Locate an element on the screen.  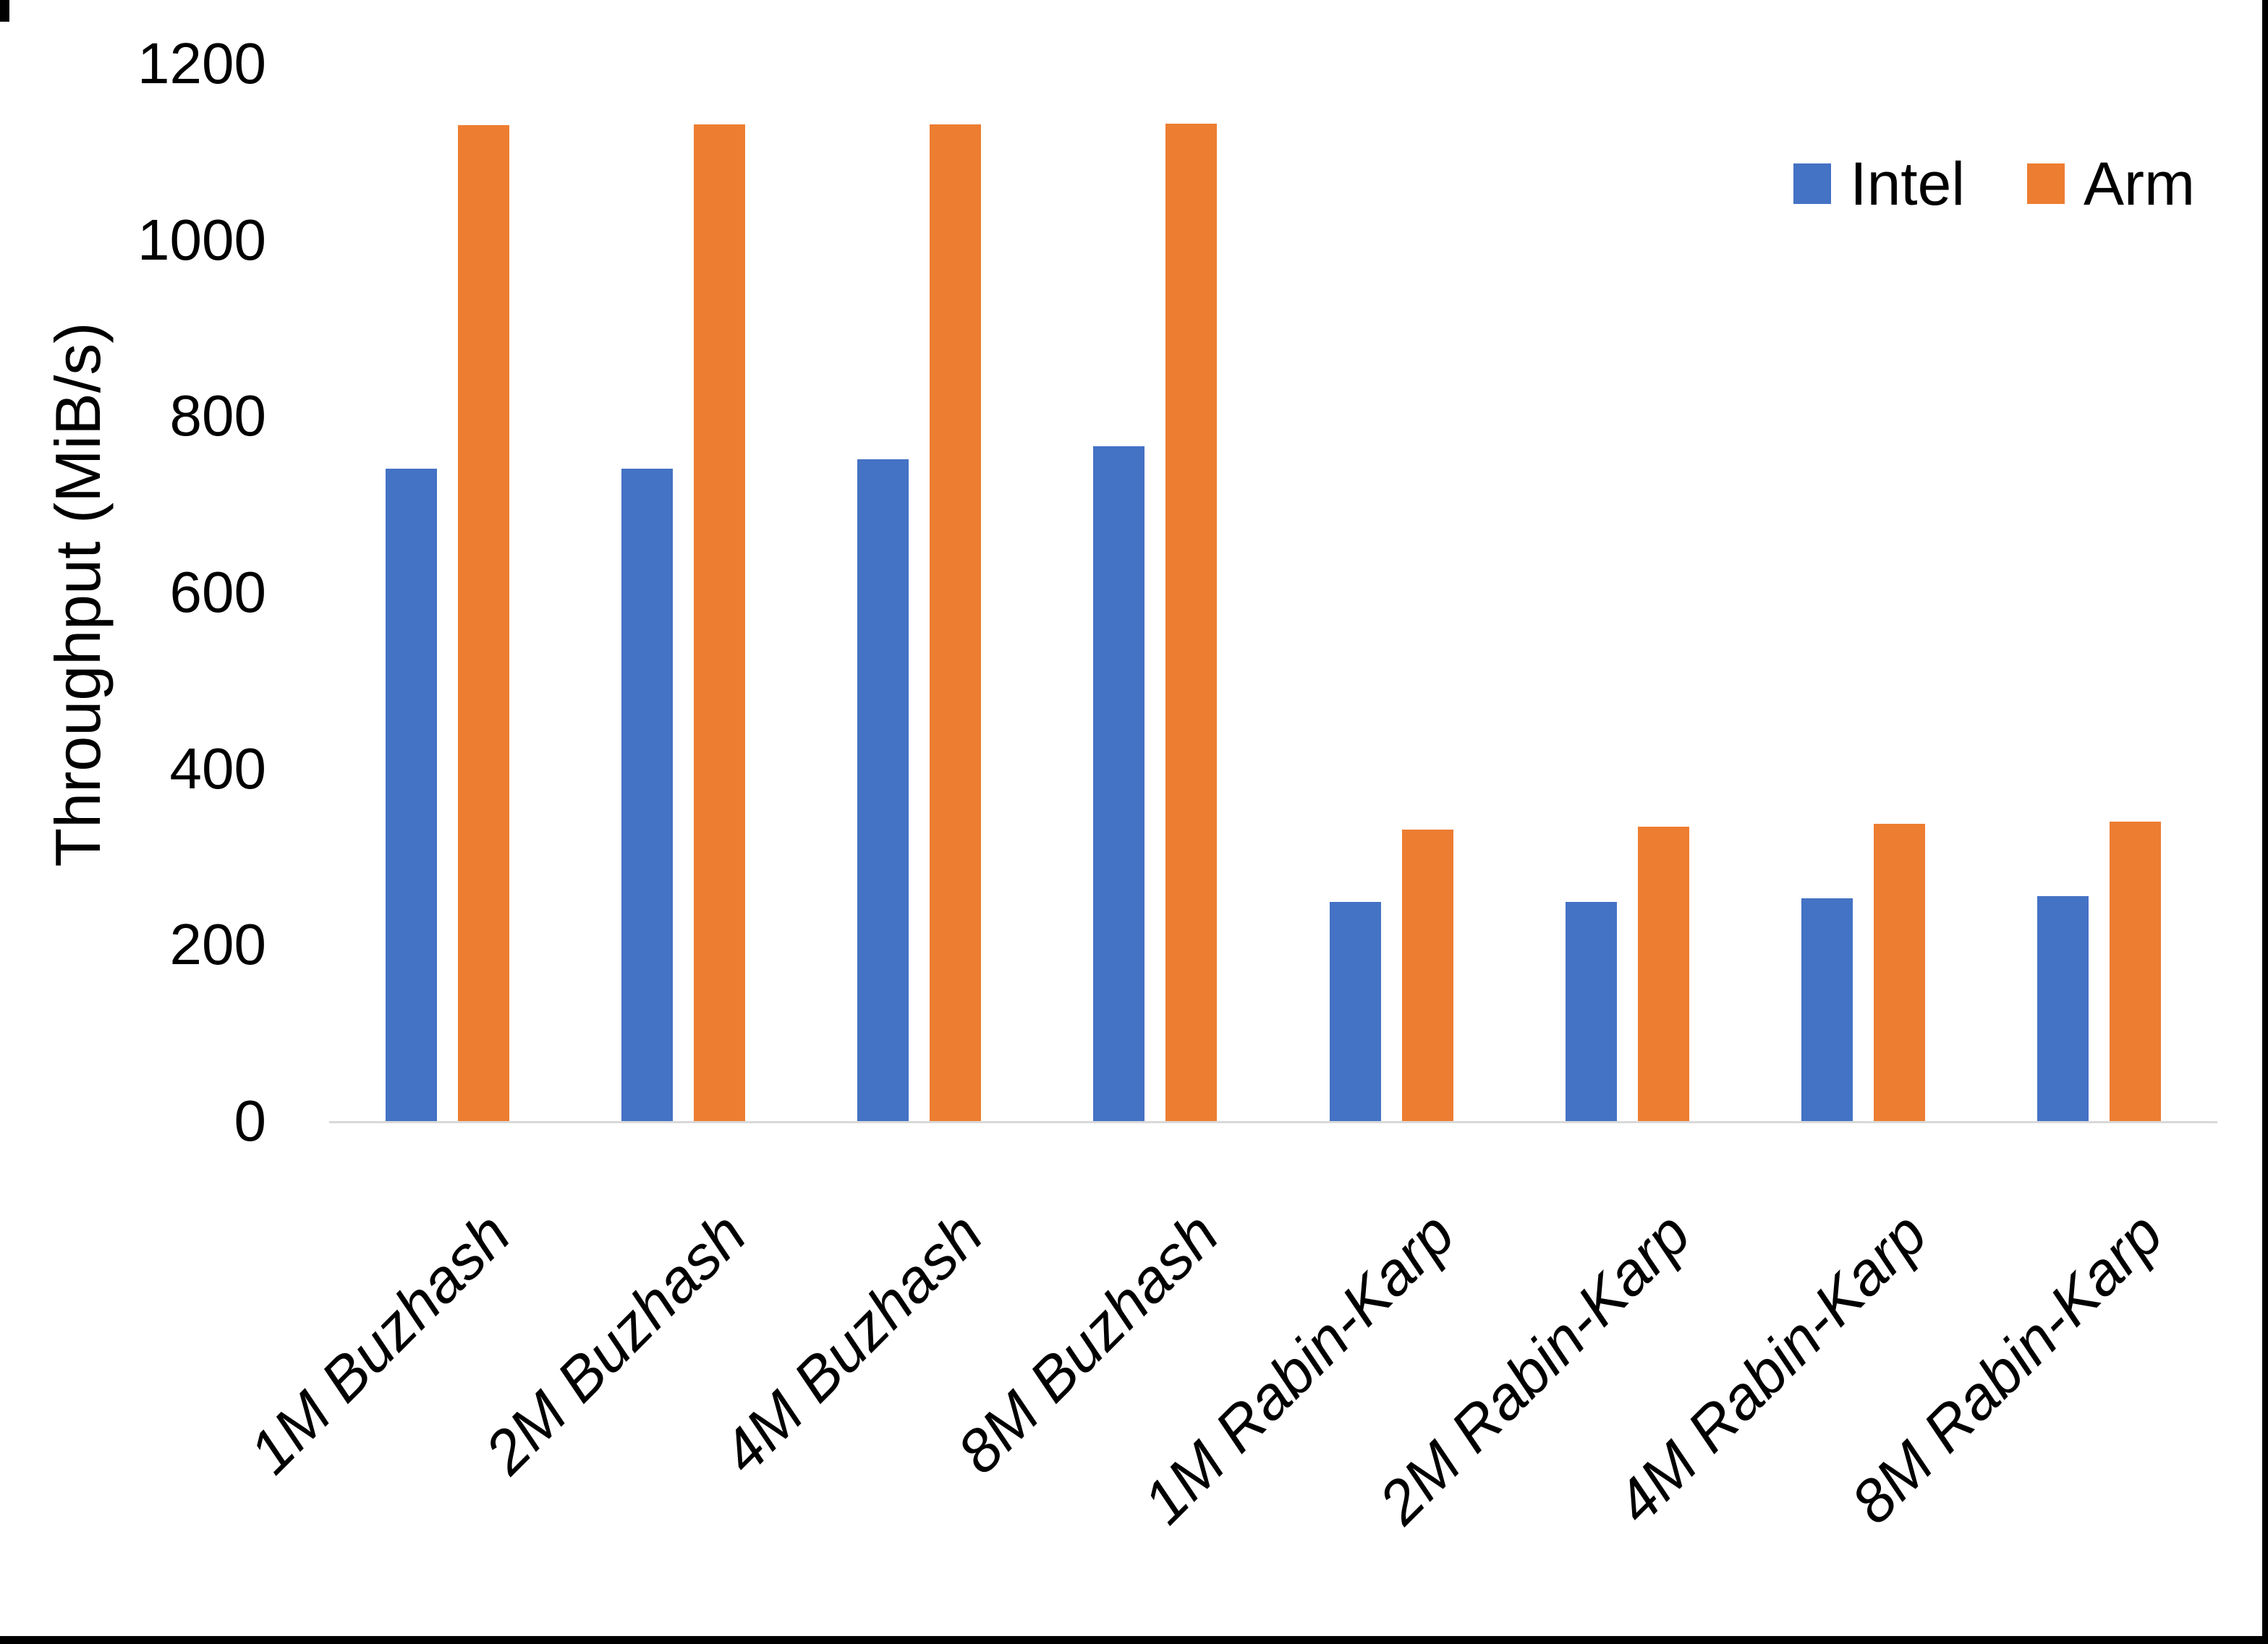
legend-label-intel: Intel is located at coordinates (1908, 184).